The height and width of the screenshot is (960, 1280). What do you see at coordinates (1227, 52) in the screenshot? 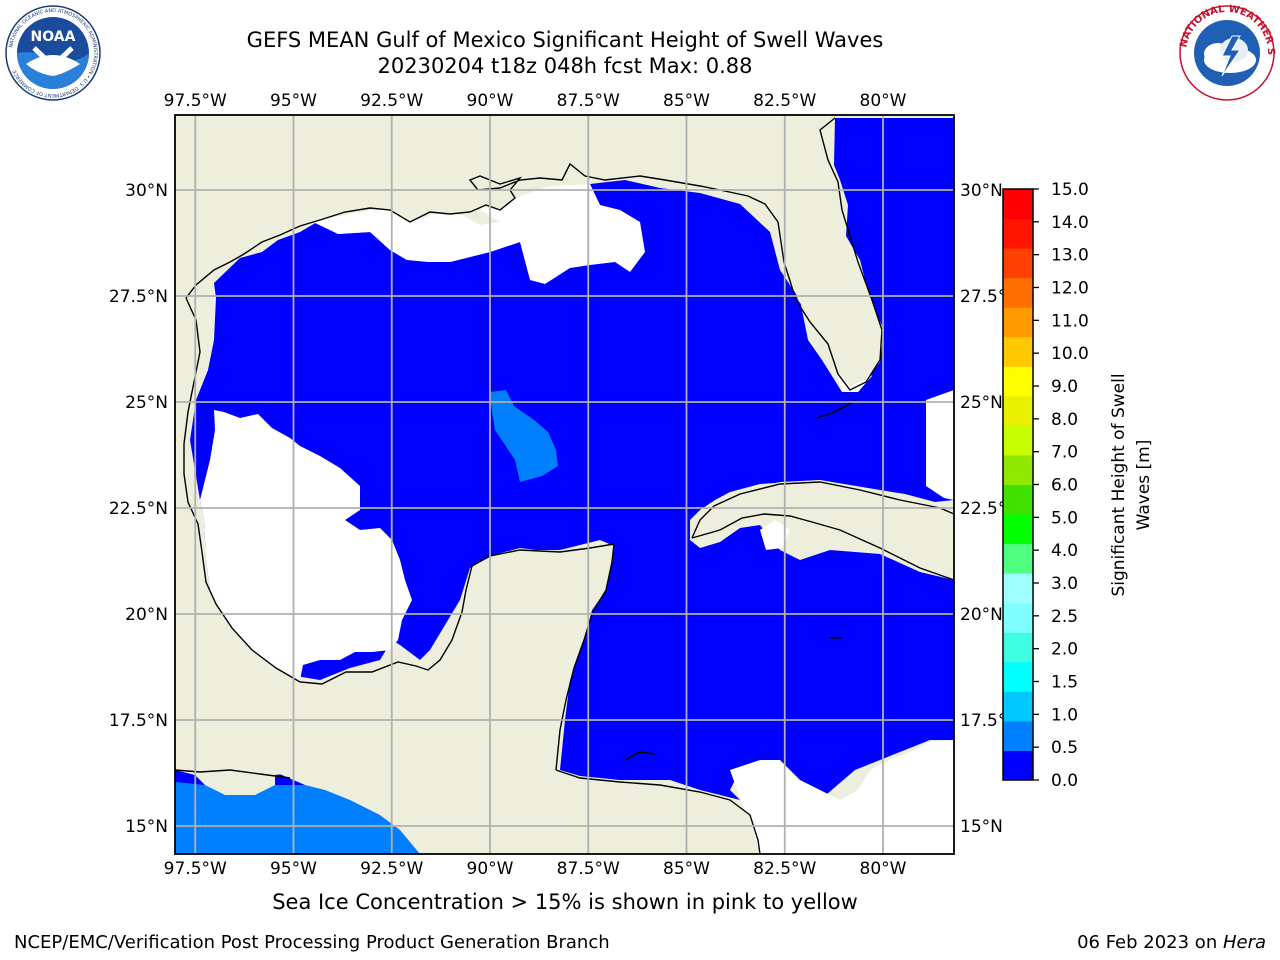
I see `nws-logo: NATIONAL WEATHER SERVICE` at bounding box center [1227, 52].